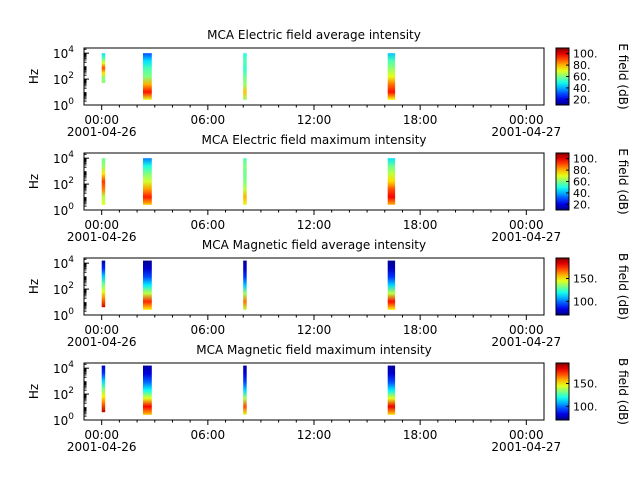 This screenshot has width=640, height=480. Describe the element at coordinates (314, 245) in the screenshot. I see `chart-title: MCA Magnetic field average intensity` at that location.